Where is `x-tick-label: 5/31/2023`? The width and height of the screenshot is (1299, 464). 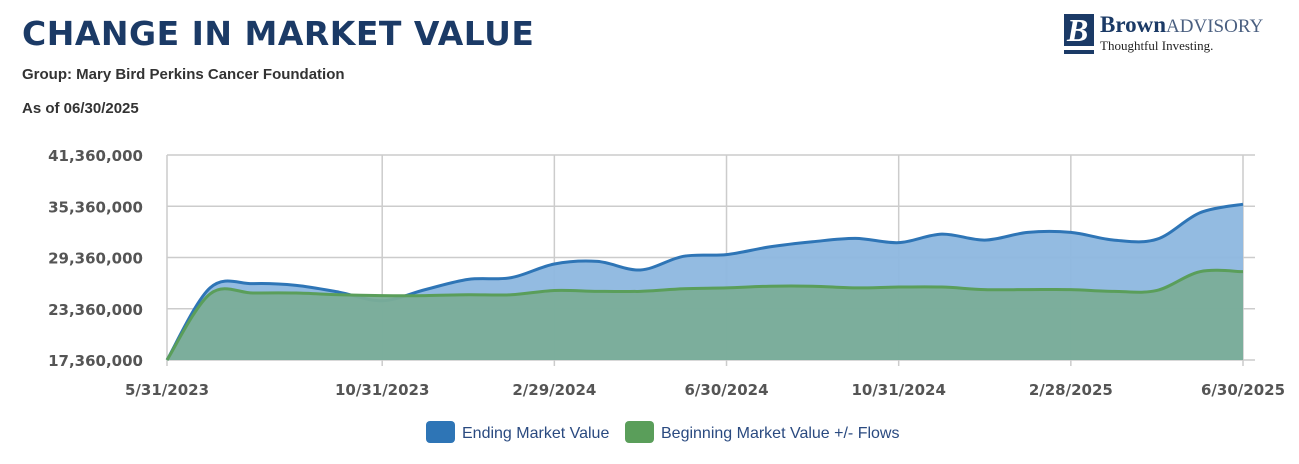 x-tick-label: 5/31/2023 is located at coordinates (167, 390).